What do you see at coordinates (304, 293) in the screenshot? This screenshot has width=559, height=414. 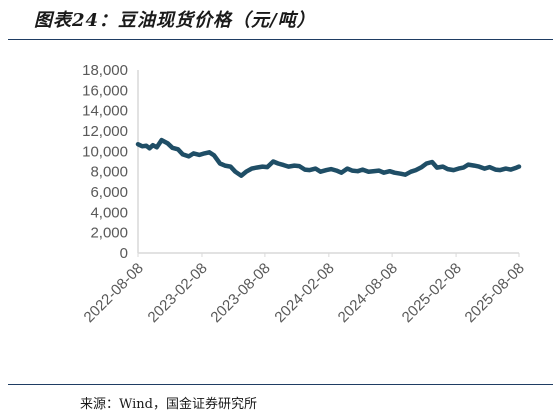 I see `x-tick-label: 2024-02-08` at bounding box center [304, 293].